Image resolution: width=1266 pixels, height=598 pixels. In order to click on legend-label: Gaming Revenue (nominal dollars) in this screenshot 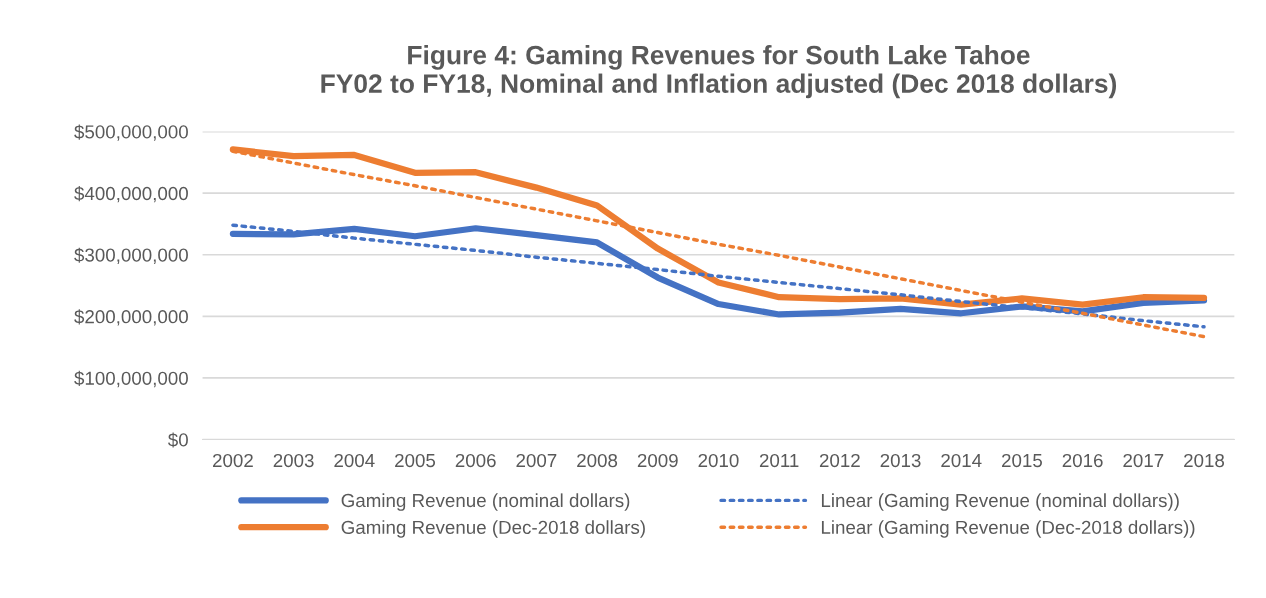, I will do `click(485, 502)`.